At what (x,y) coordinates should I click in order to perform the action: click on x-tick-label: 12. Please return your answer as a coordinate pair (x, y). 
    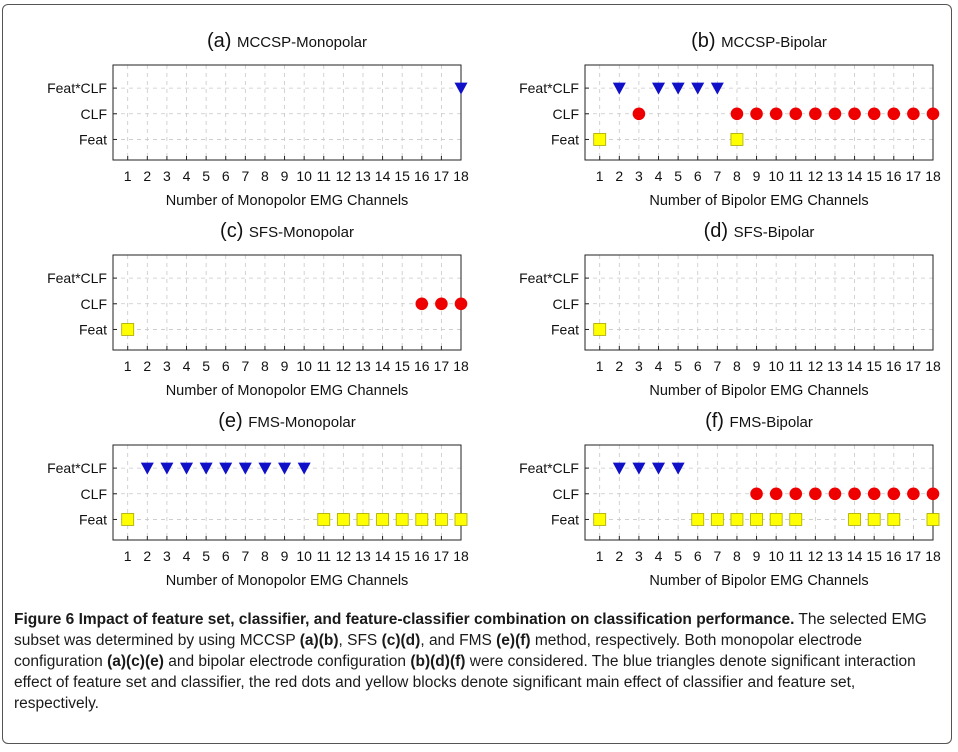
    Looking at the image, I should click on (816, 366).